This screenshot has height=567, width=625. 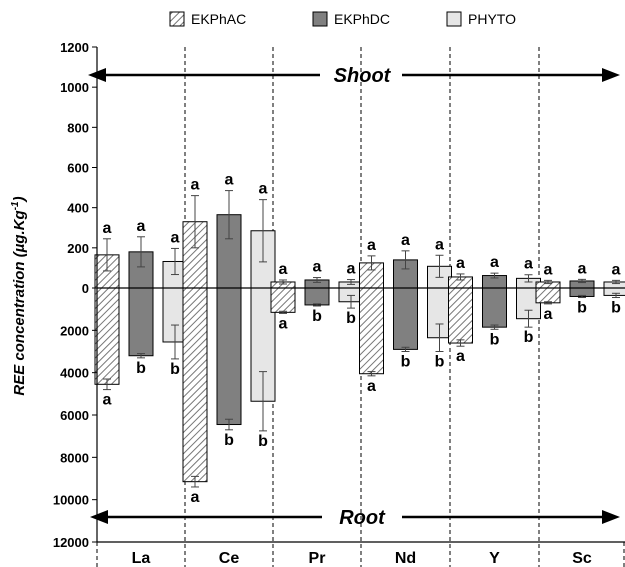 I want to click on y-tick-12000: 12000, so click(x=71, y=542).